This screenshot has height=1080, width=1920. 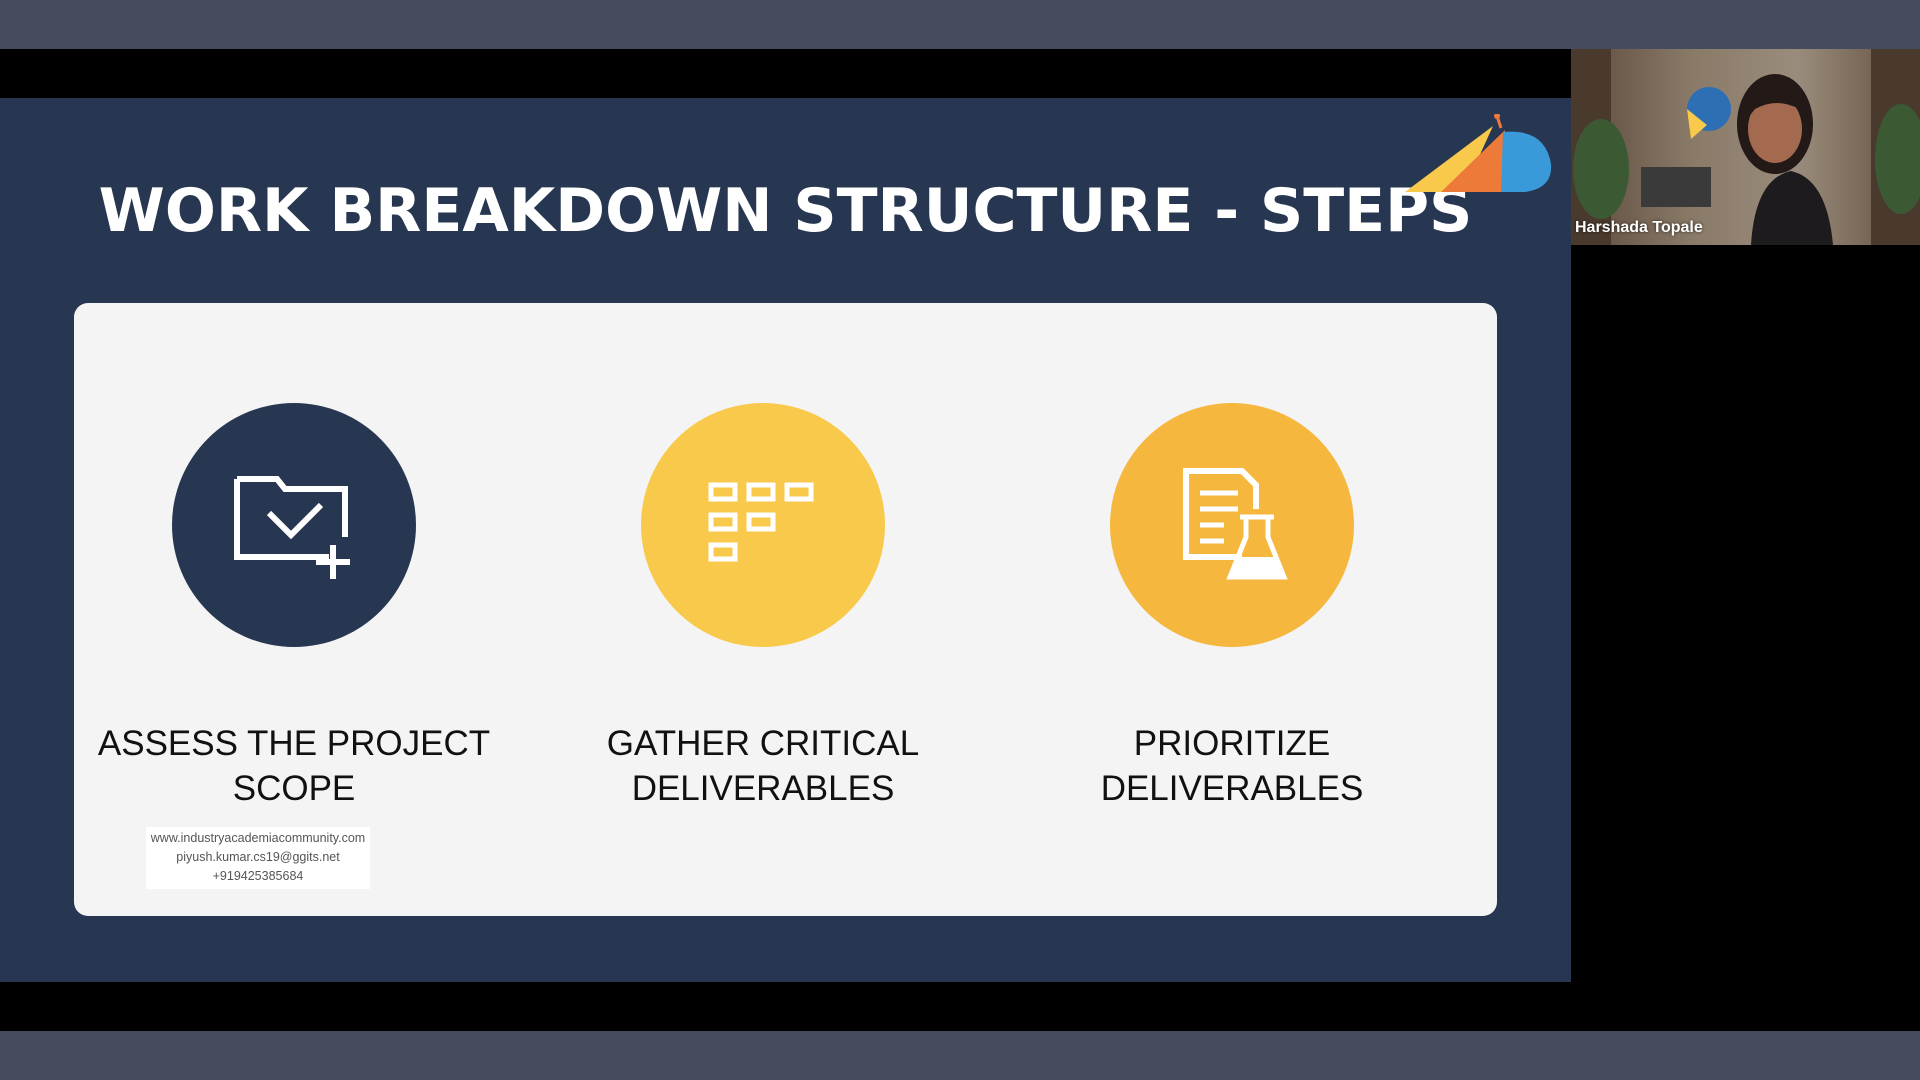 I want to click on slide-title: WORK BREAKDOWN STRUCTURE - STEPS, so click(x=785, y=211).